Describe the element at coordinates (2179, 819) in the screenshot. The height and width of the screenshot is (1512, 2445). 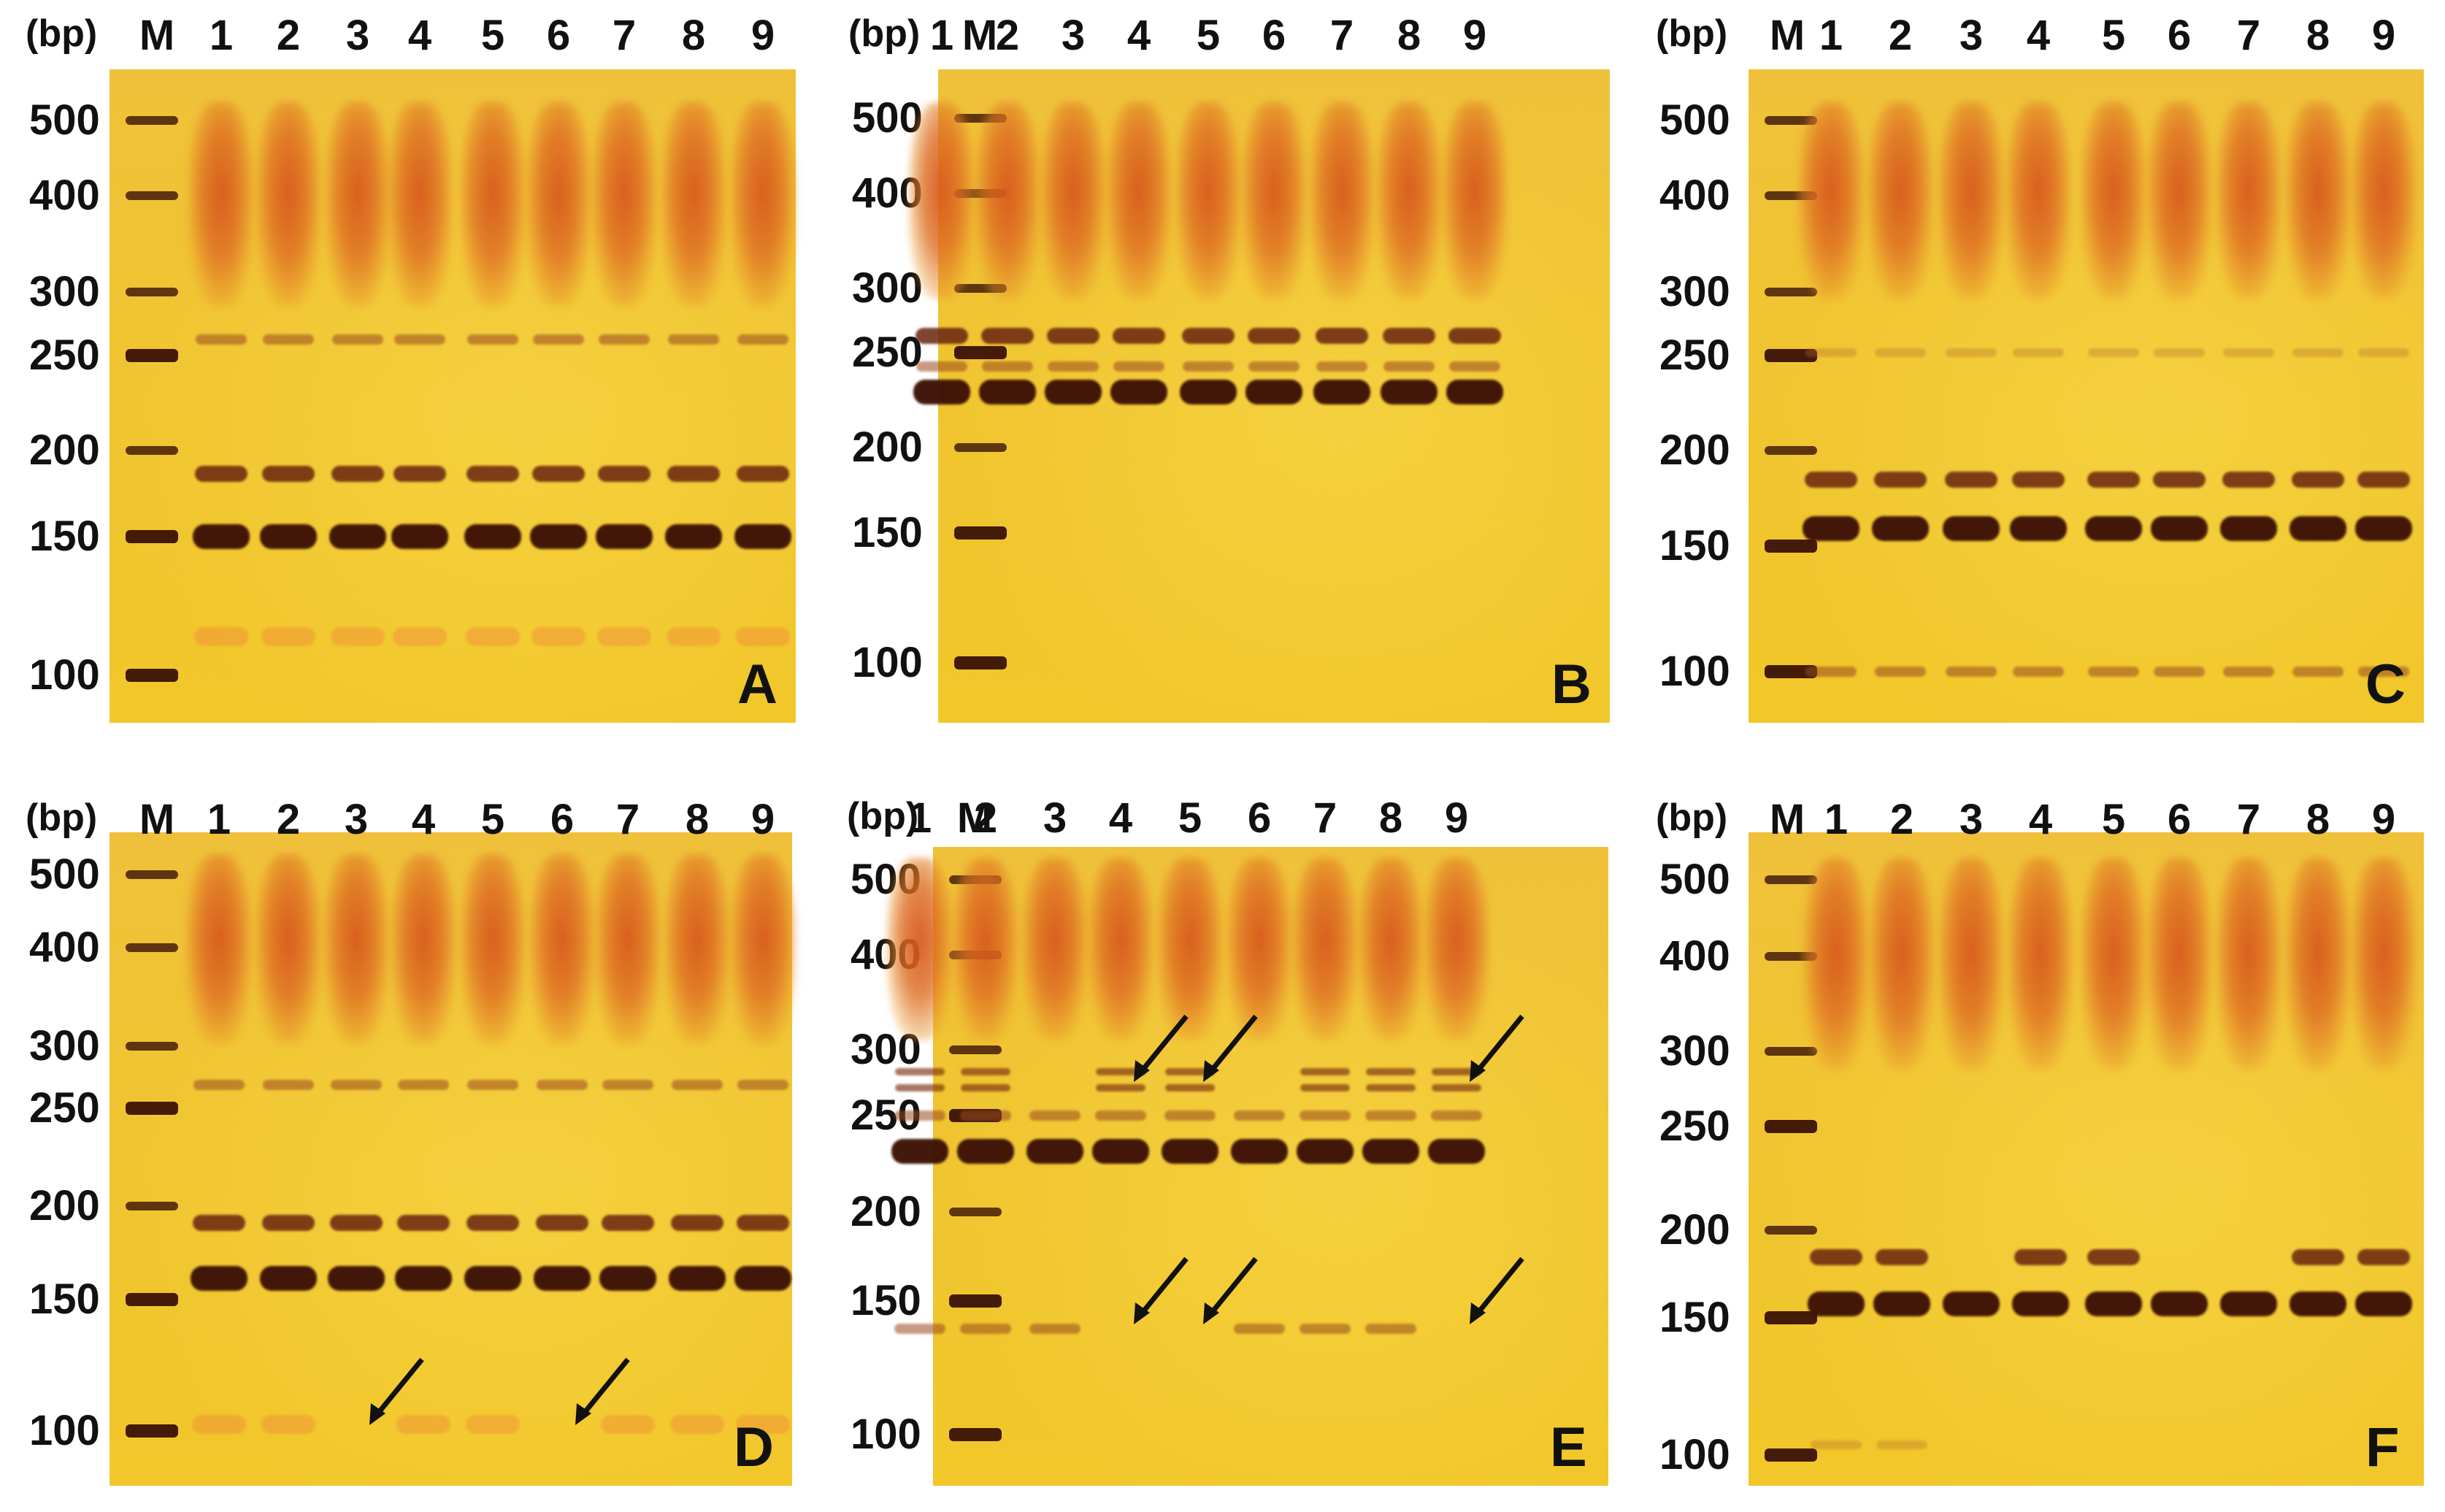
I see `lane-label-6: 6` at that location.